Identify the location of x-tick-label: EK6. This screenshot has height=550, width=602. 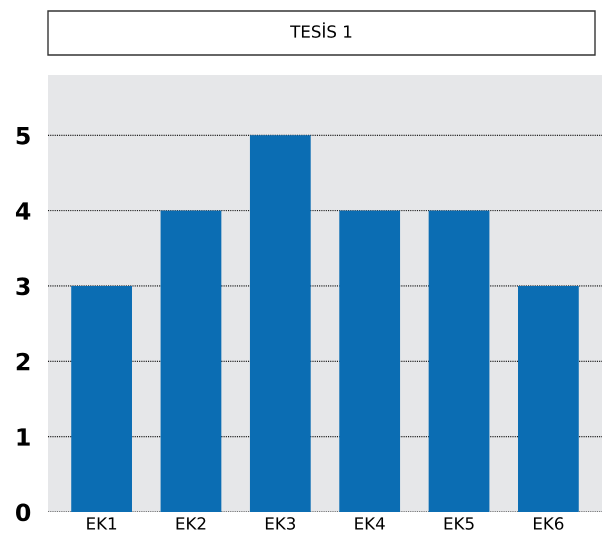
(549, 523).